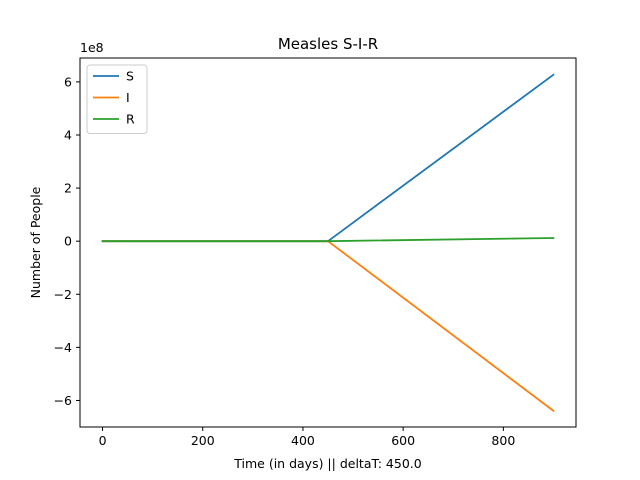 This screenshot has height=480, width=640. What do you see at coordinates (130, 76) in the screenshot?
I see `legend-label-s: S` at bounding box center [130, 76].